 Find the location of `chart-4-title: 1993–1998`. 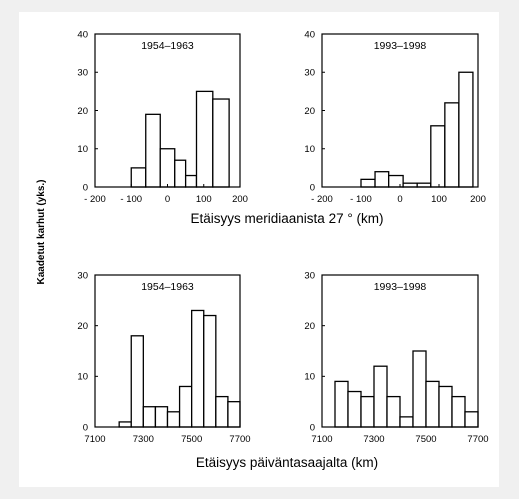

chart-4-title: 1993–1998 is located at coordinates (400, 287).